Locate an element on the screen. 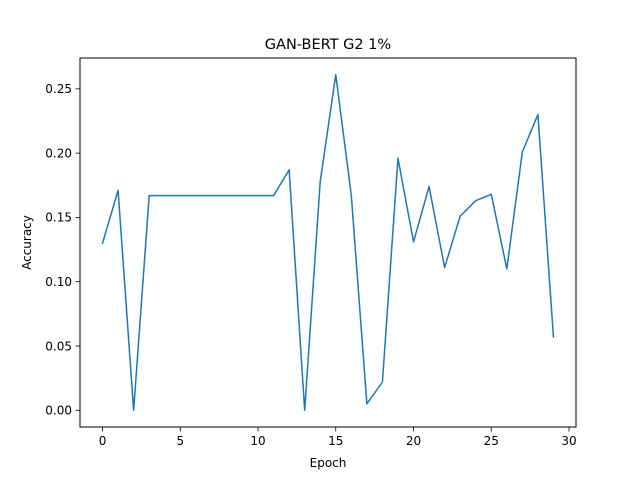 This screenshot has height=480, width=640. y-axis-label: Accuracy is located at coordinates (27, 242).